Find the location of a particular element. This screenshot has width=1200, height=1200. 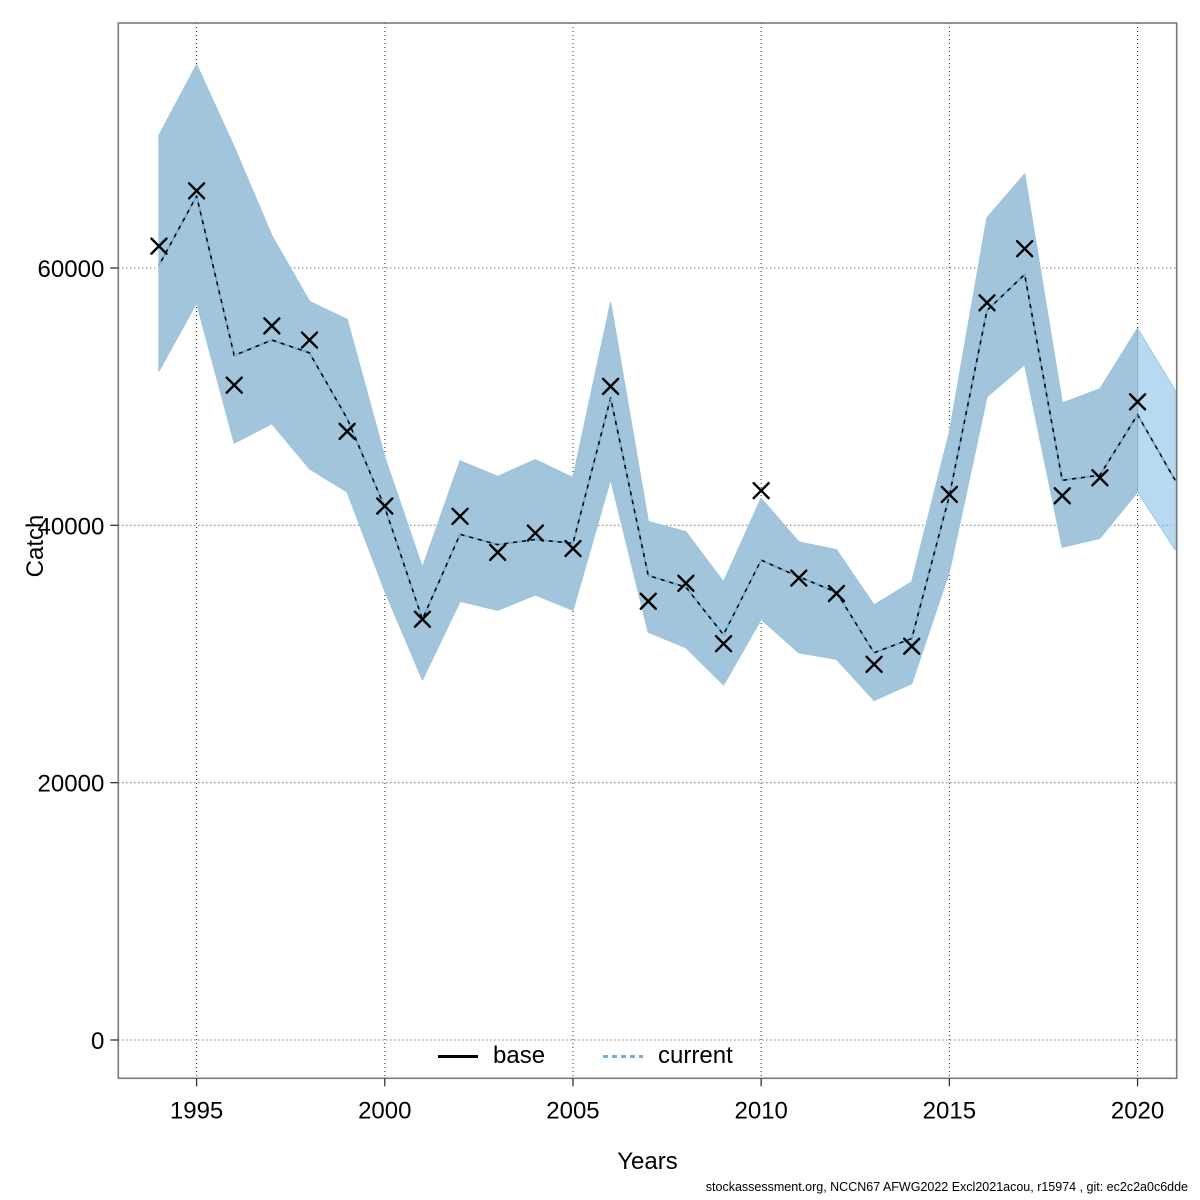

legend-item-current: current is located at coordinates (668, 1056).